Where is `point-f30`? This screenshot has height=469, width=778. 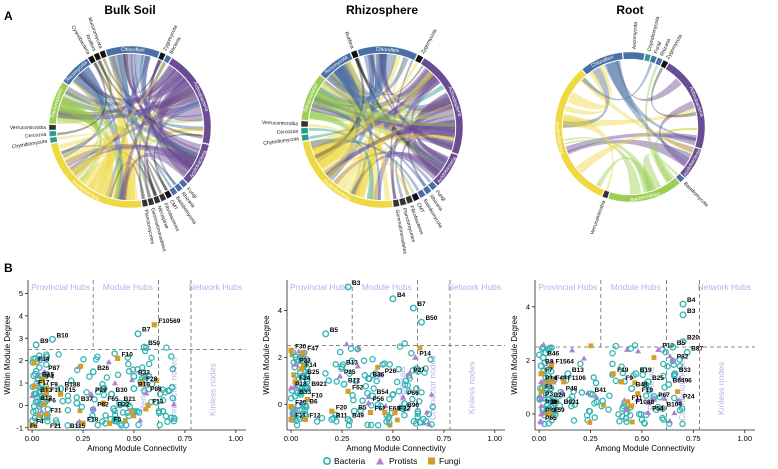
point-f30 is located at coordinates (291, 350).